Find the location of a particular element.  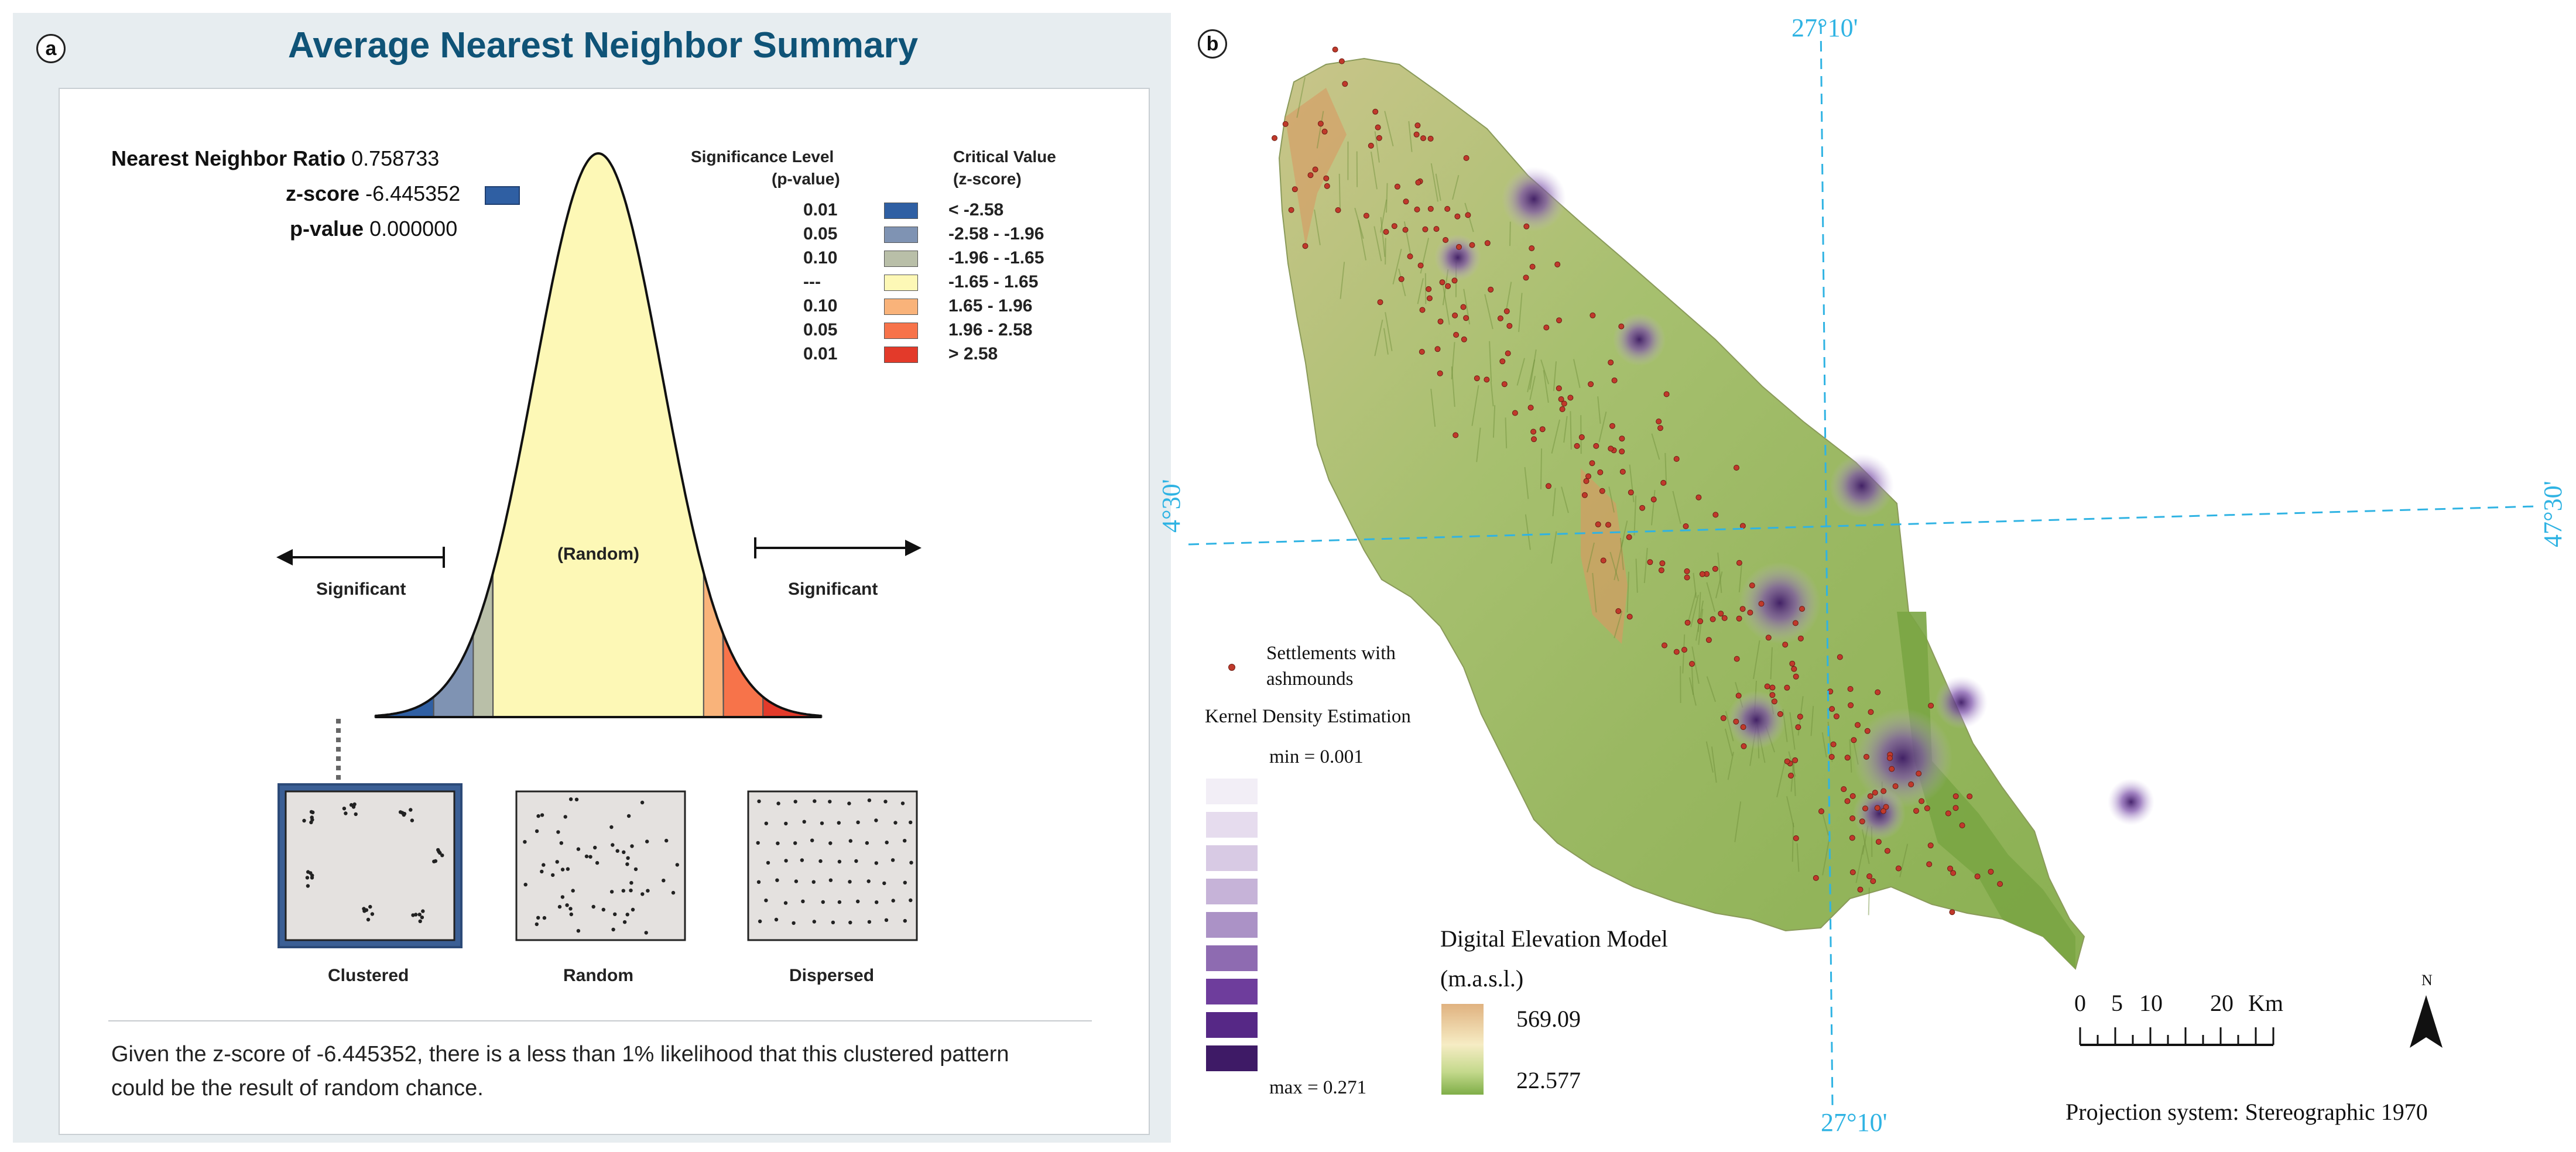

graticule-meridian is located at coordinates (1827, 565).